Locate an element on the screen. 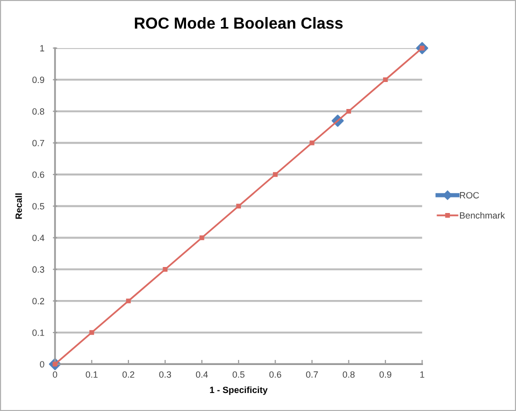 The height and width of the screenshot is (411, 516). y-tick-label: 0.6 is located at coordinates (38, 174).